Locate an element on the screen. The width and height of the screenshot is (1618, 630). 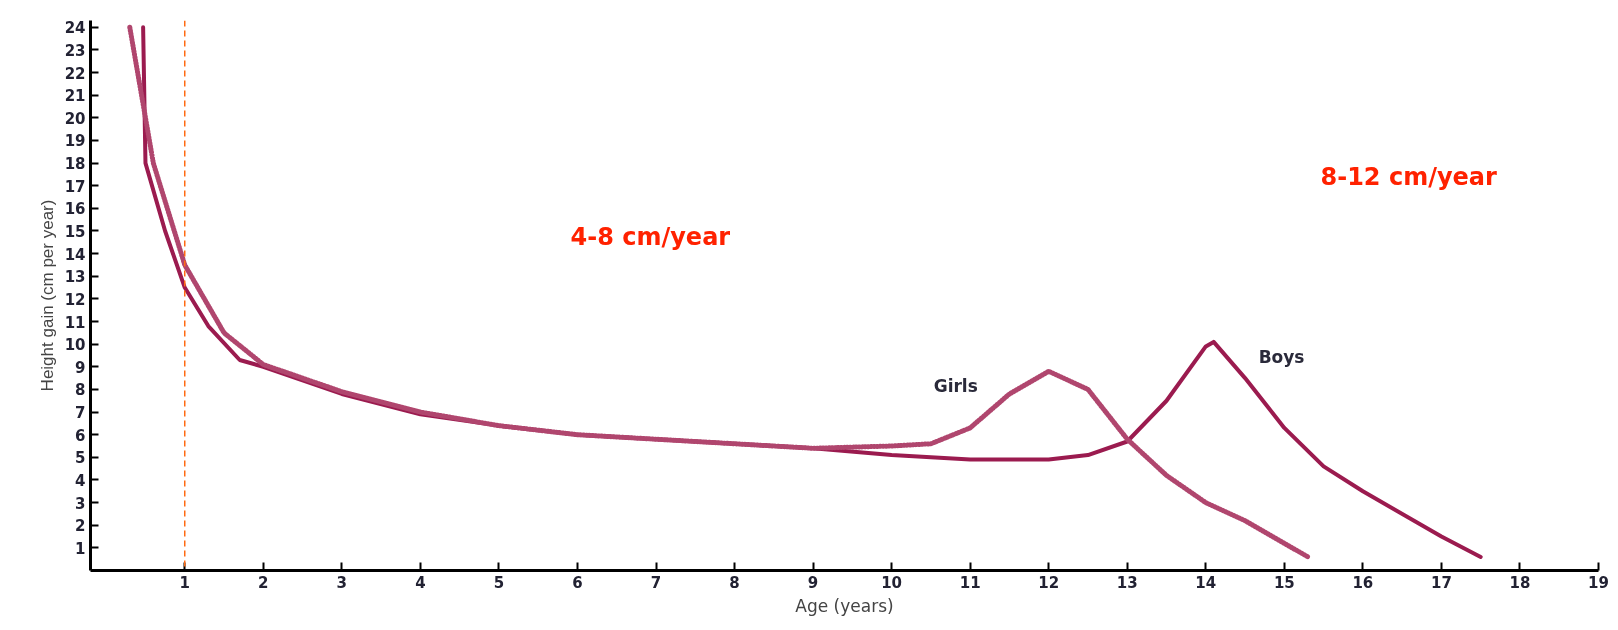
x-tick-label: 2 is located at coordinates (263, 582).